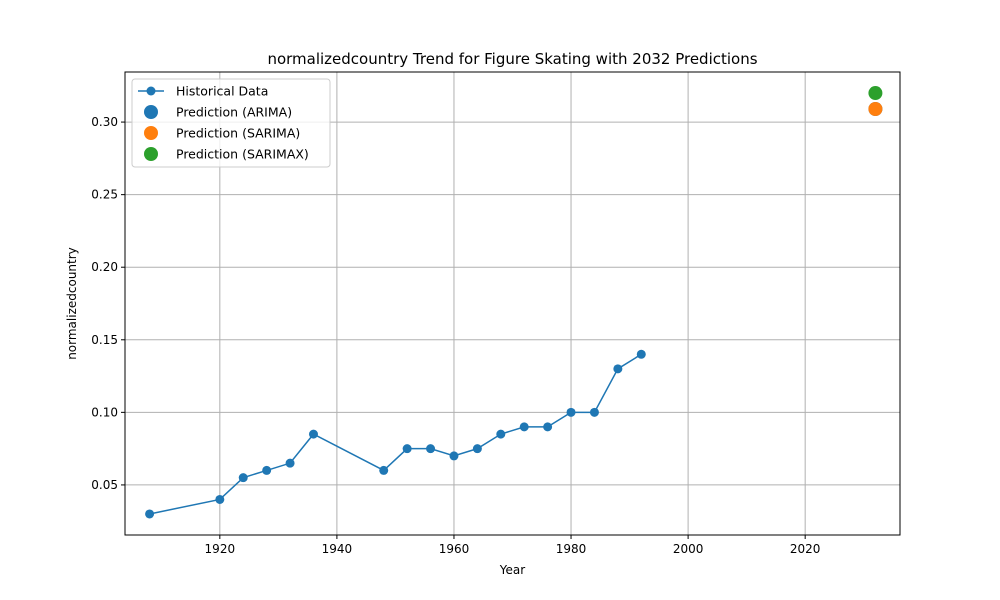 This screenshot has height=600, width=1000. I want to click on y-axis-label: normalizedcountry, so click(72, 303).